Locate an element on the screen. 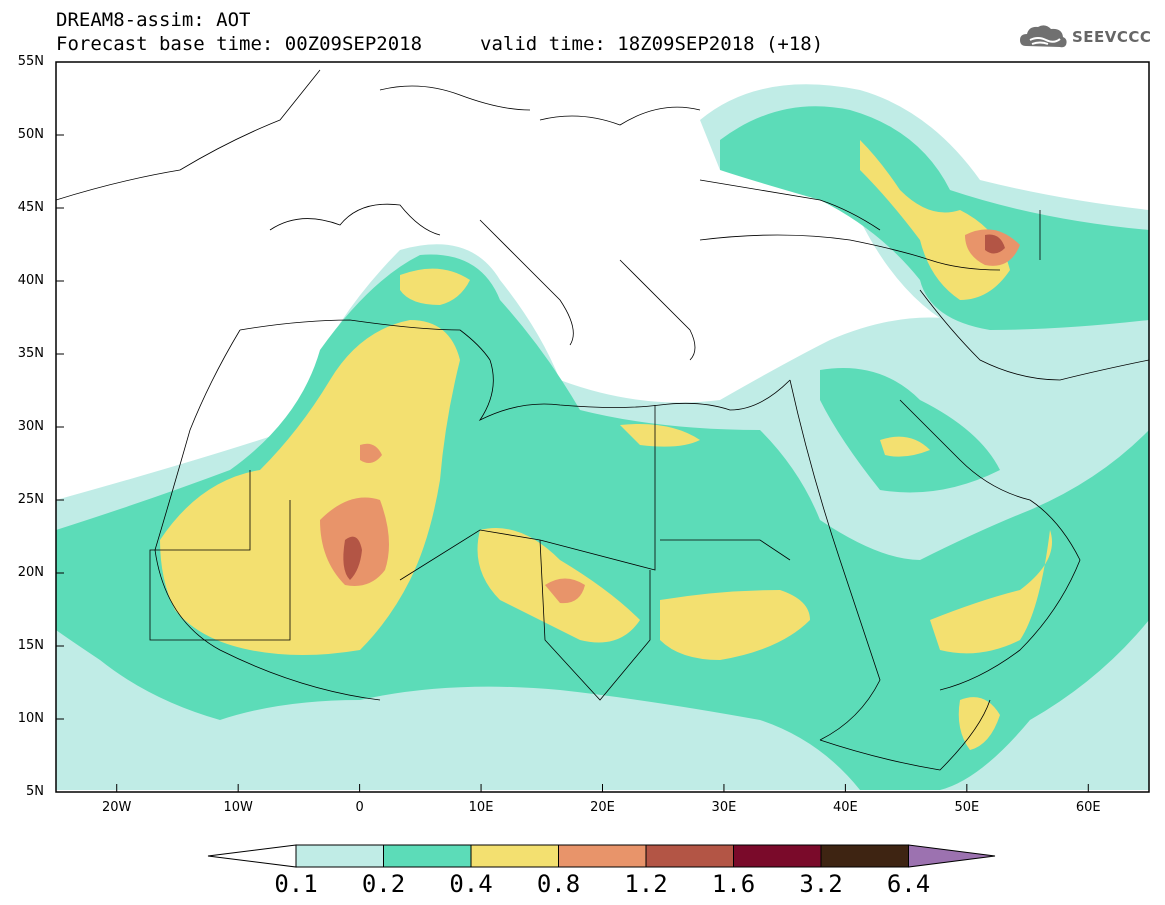 Image resolution: width=1165 pixels, height=905 pixels. lon-label: 20W is located at coordinates (117, 807).